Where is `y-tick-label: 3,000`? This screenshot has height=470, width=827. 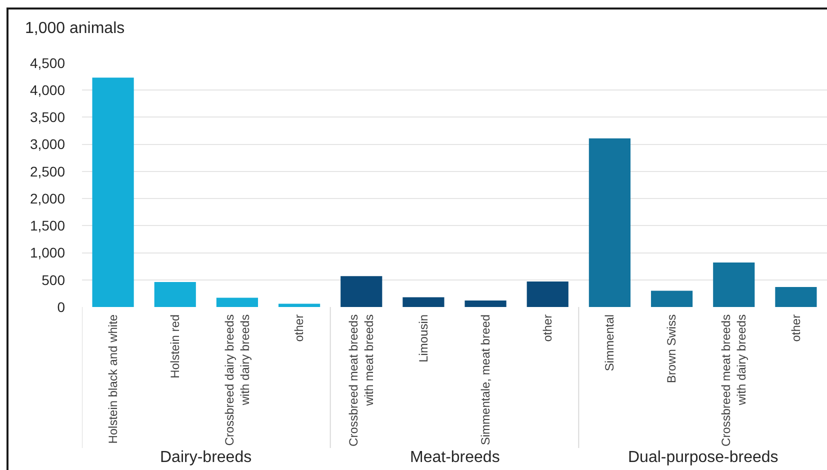 y-tick-label: 3,000 is located at coordinates (48, 144).